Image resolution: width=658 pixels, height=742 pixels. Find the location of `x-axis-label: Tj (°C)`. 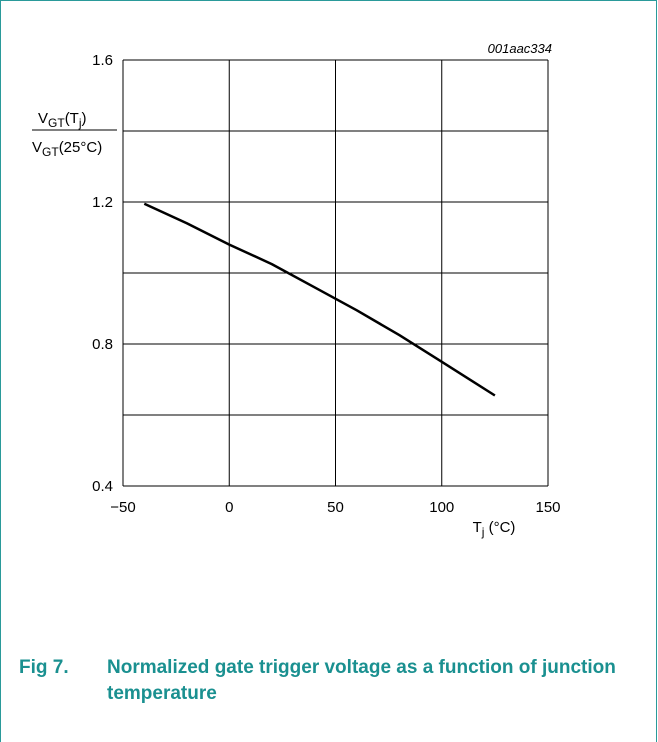

x-axis-label: Tj (°C) is located at coordinates (494, 529).